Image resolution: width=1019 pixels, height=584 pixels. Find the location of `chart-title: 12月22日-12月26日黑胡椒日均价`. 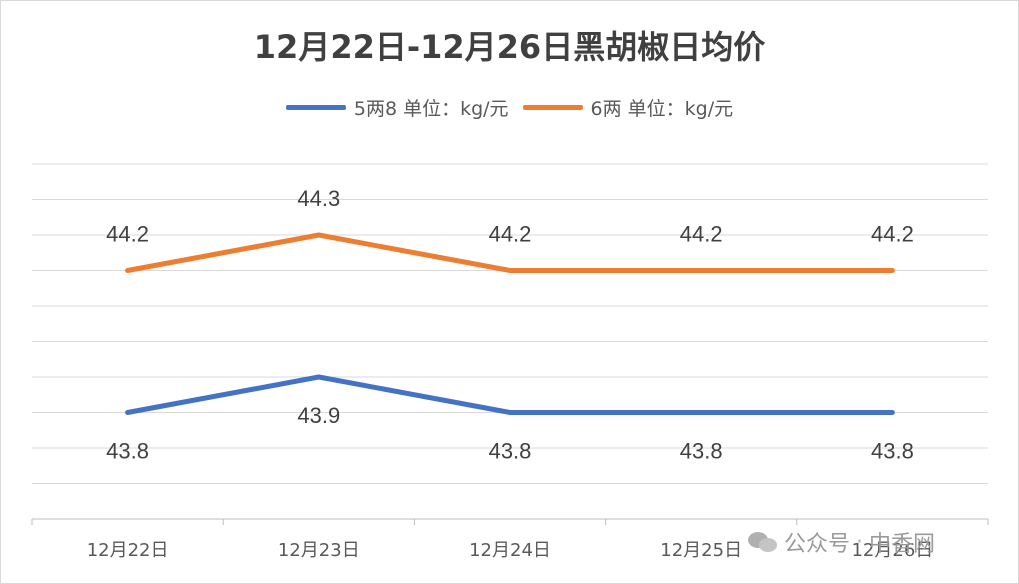

chart-title: 12月22日-12月26日黑胡椒日均价 is located at coordinates (509, 47).